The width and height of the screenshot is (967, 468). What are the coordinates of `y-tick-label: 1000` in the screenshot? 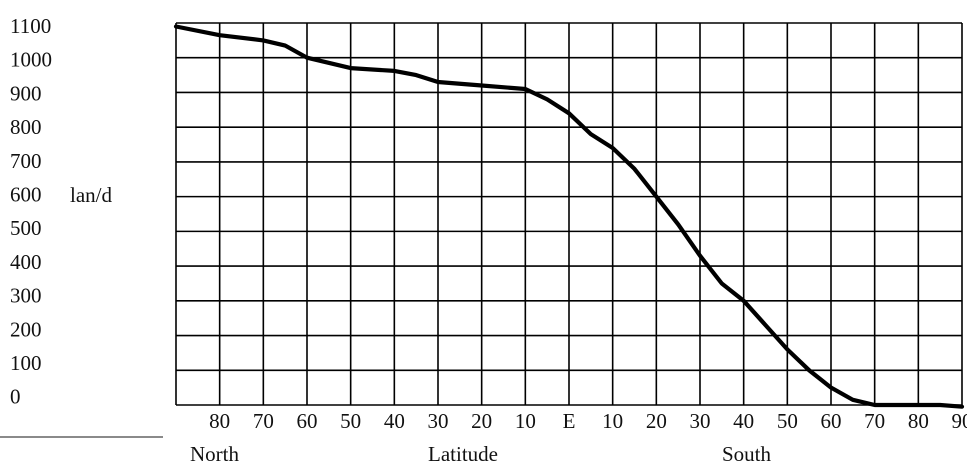 It's located at (31, 60).